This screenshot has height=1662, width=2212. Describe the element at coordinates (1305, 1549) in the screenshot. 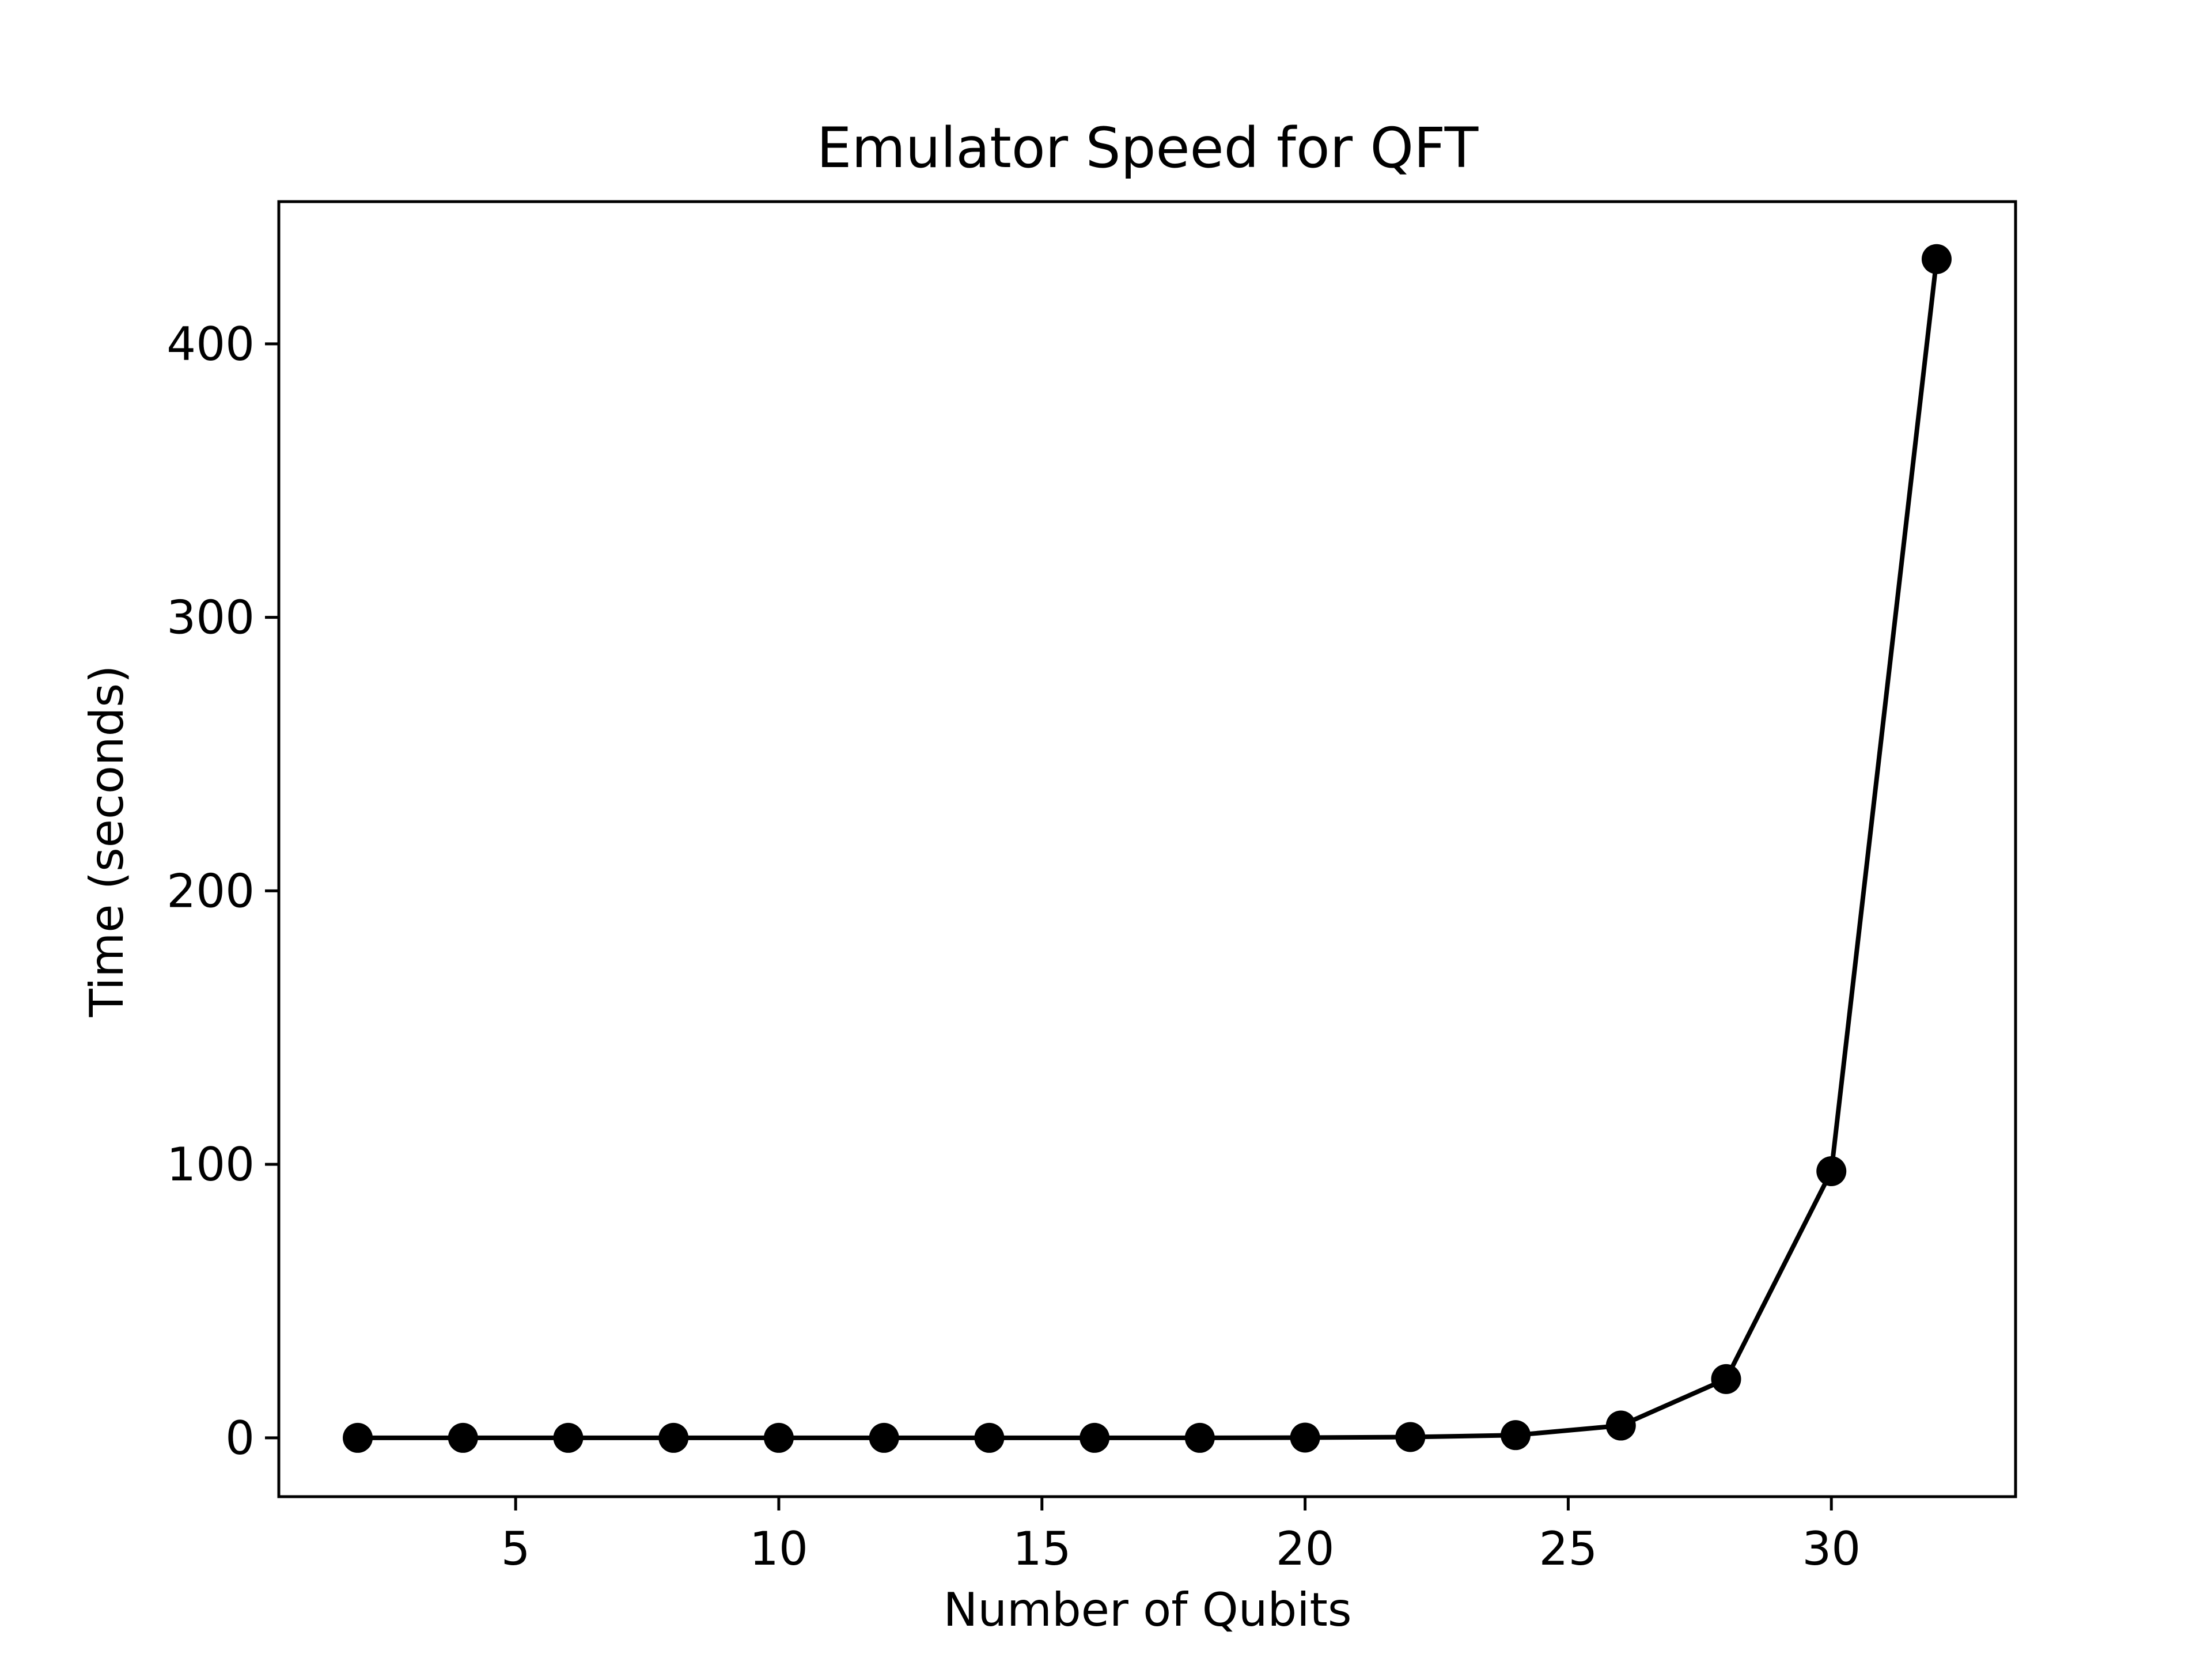

I see `x-tick-label: 20` at that location.